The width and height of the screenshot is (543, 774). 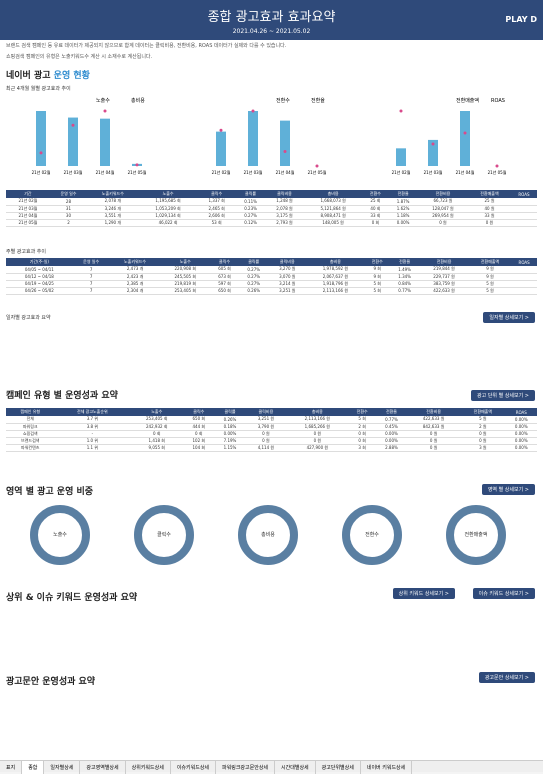 I want to click on table-cell: 253,405 회, so click(x=185, y=291).